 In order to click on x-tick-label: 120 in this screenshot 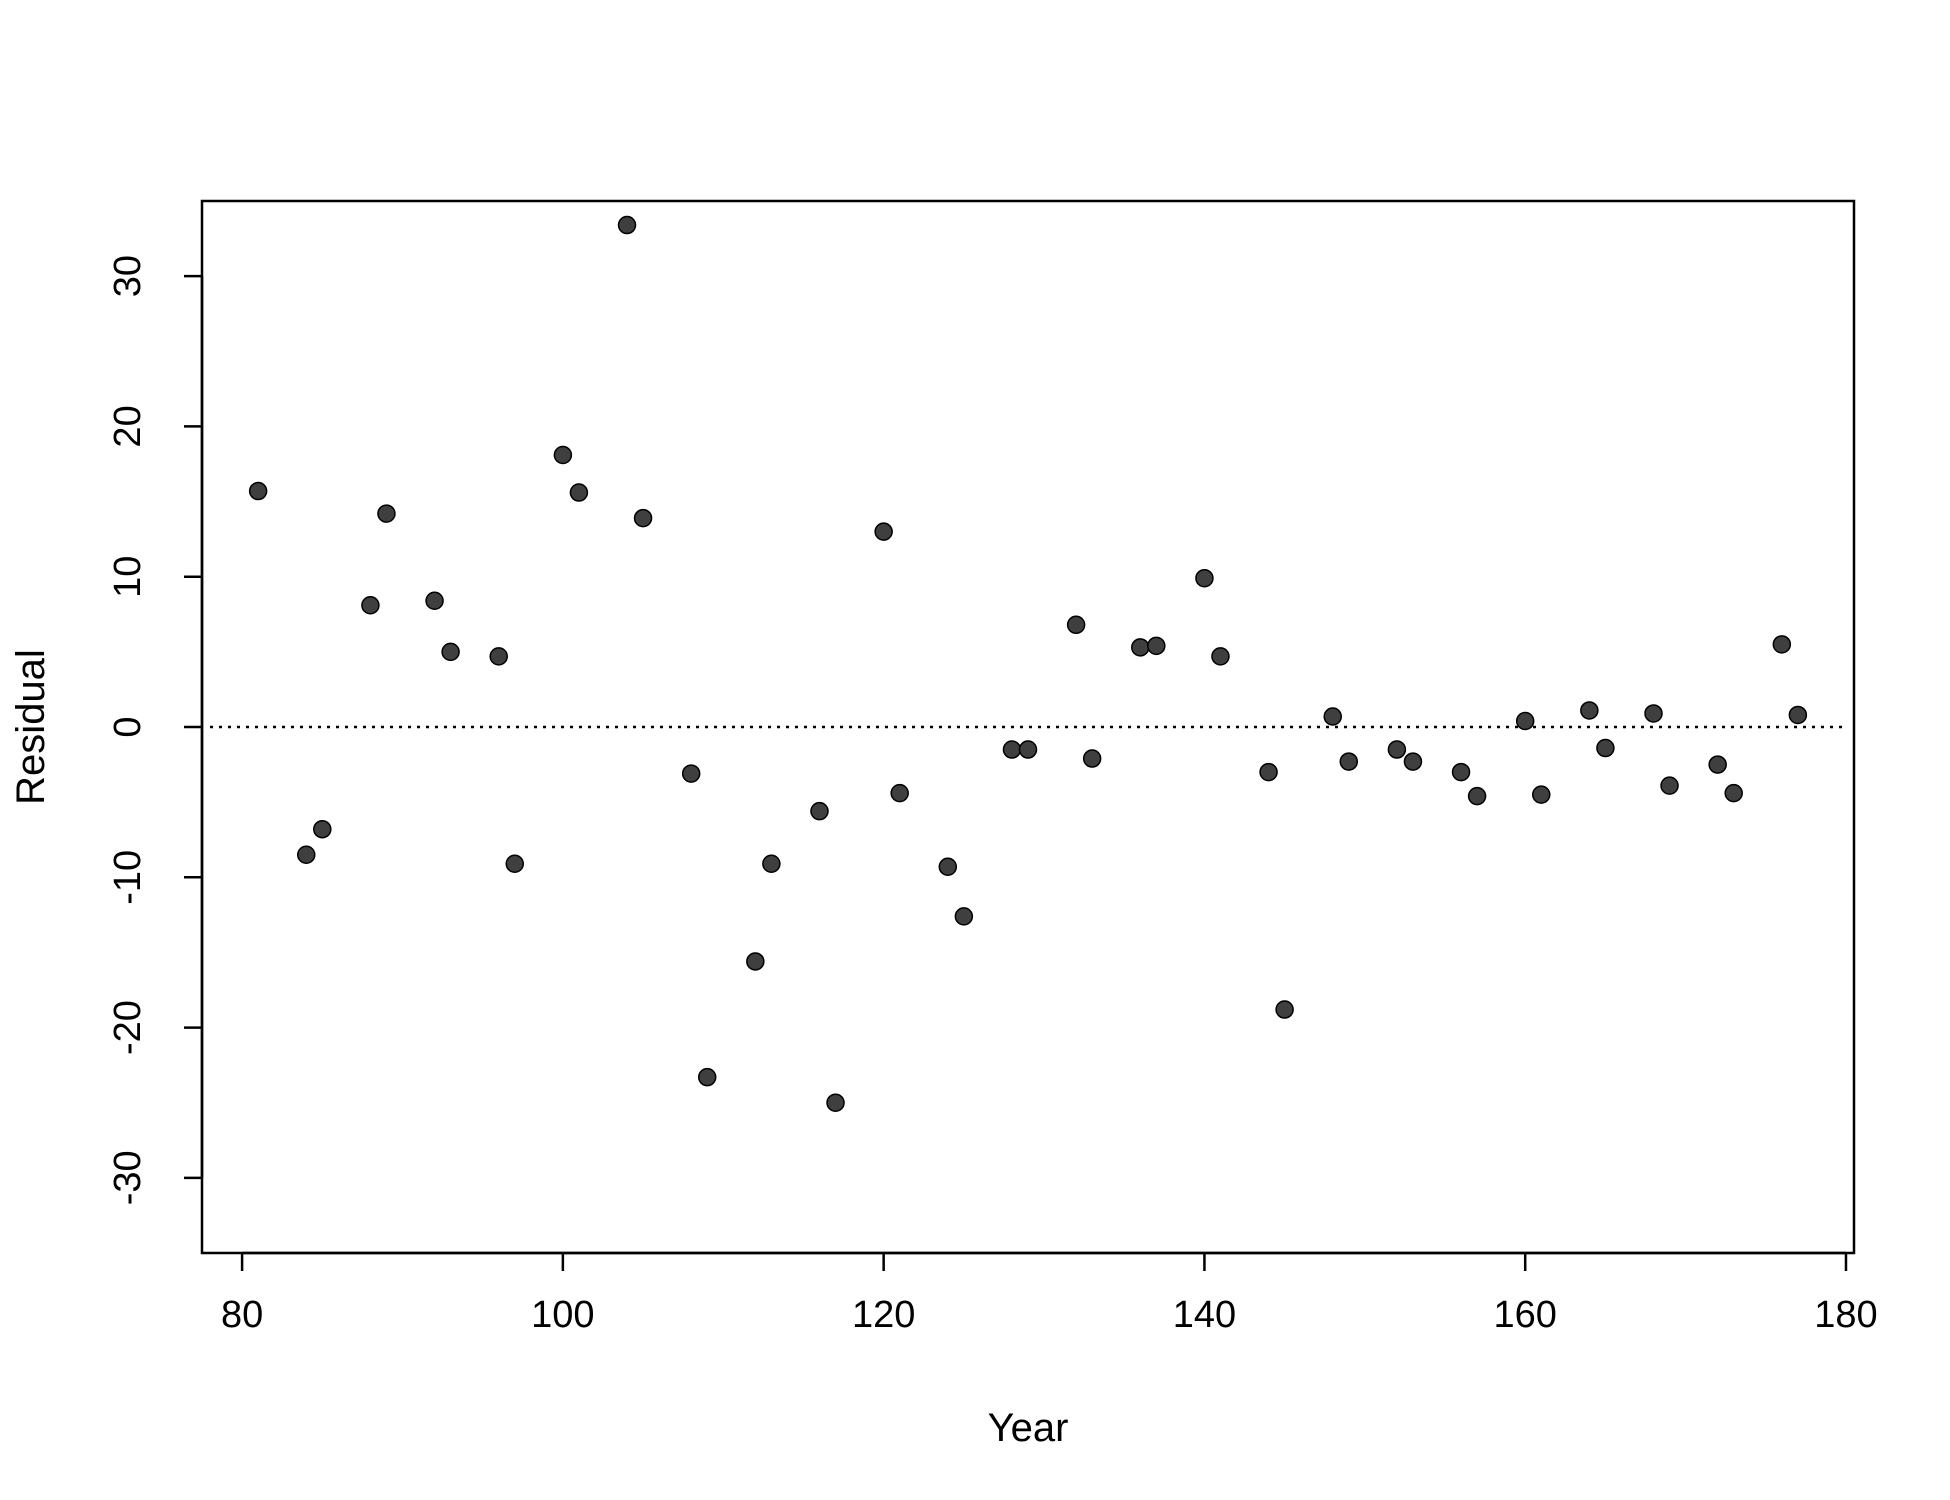, I will do `click(883, 1315)`.